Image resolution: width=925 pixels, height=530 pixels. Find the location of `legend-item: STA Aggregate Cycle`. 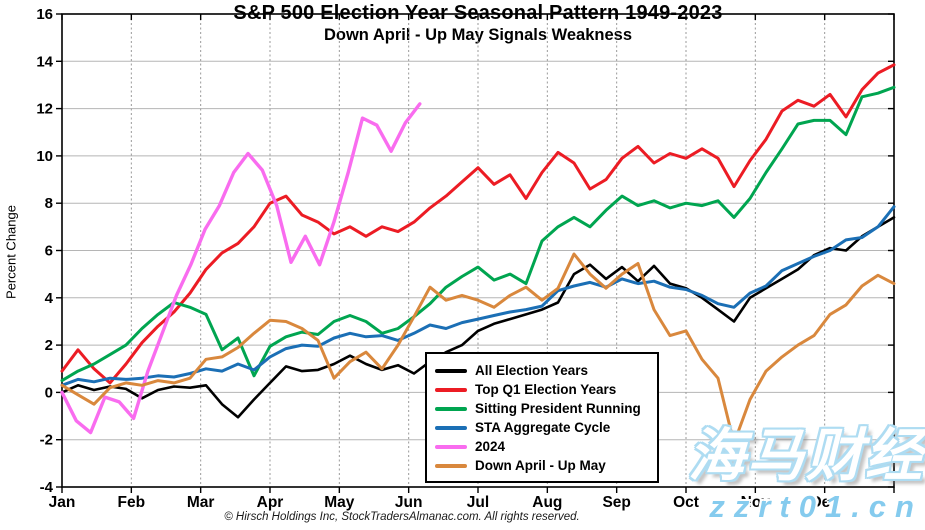

legend-item: STA Aggregate Cycle is located at coordinates (542, 427).